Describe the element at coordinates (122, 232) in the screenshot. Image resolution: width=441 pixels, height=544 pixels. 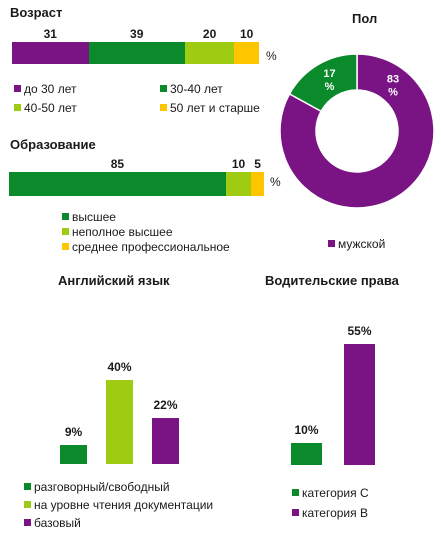
I see `legend-label: неполное высшее` at that location.